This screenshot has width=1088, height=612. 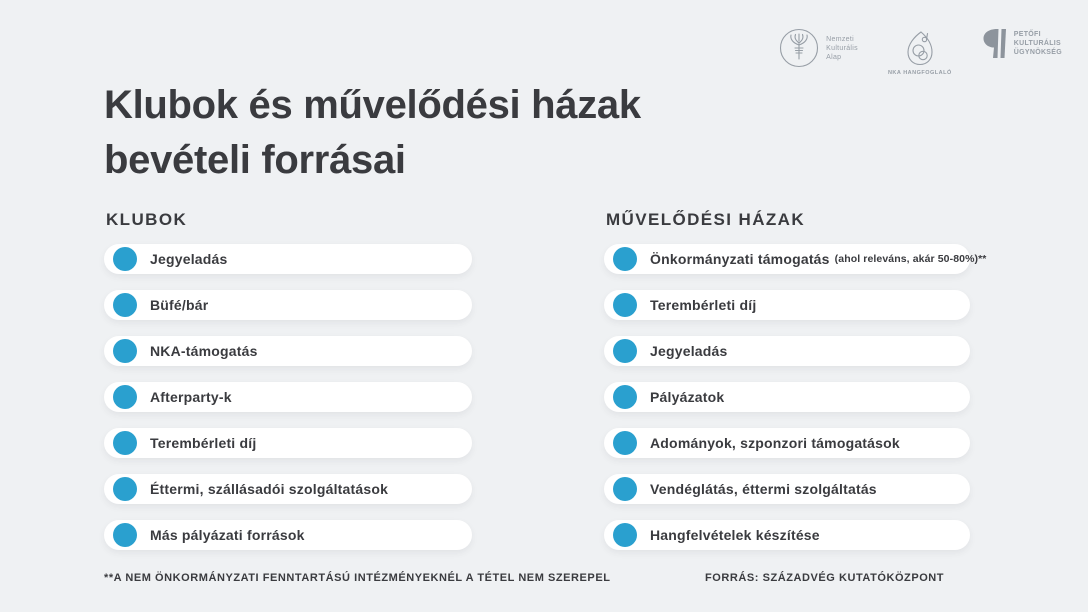 What do you see at coordinates (910, 259) in the screenshot?
I see `list-item-note: (ahol releváns, akár 50-80%)**` at bounding box center [910, 259].